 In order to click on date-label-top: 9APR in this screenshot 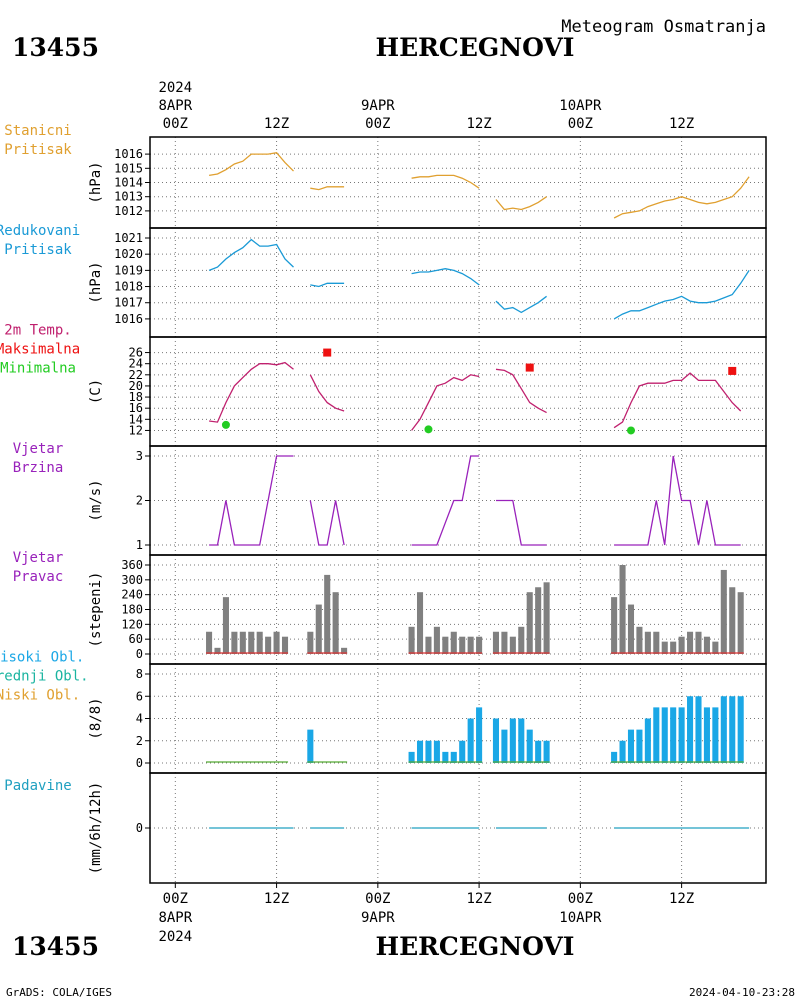, I will do `click(378, 106)`.